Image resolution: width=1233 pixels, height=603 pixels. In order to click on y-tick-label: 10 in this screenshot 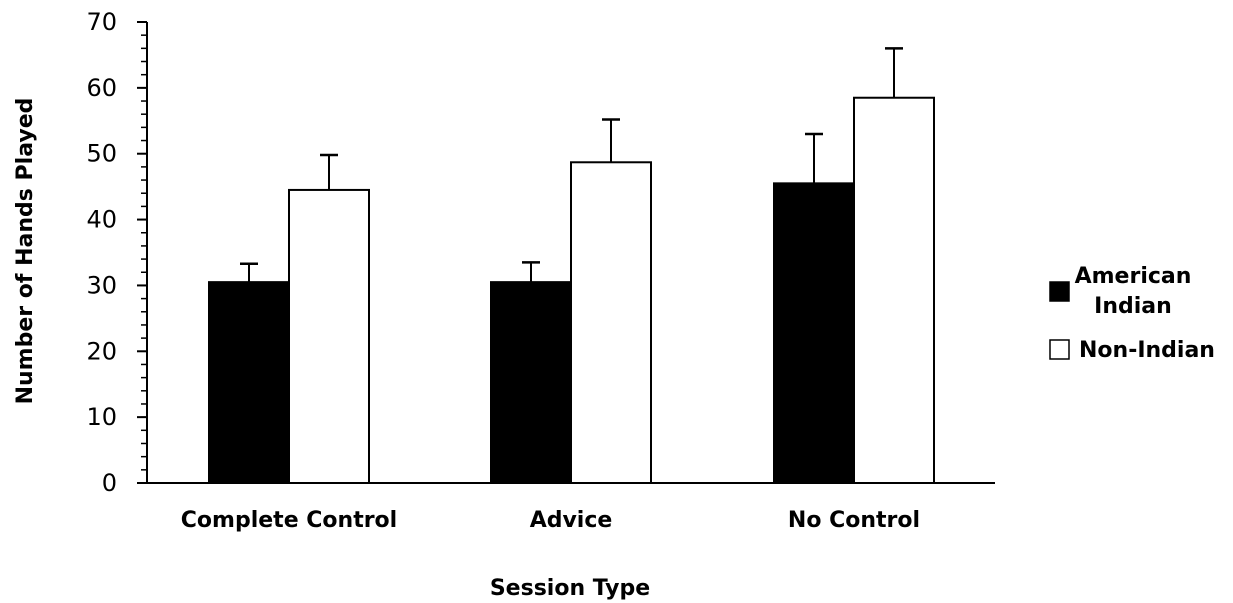, I will do `click(101, 417)`.